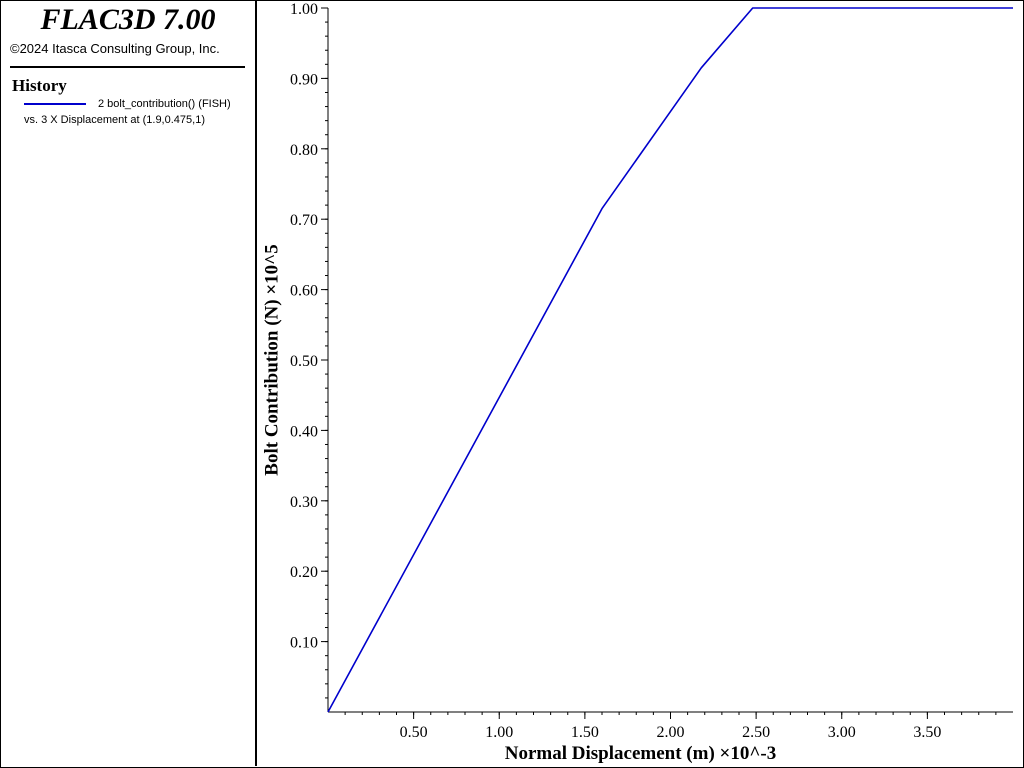  I want to click on x-tick-label: 1.50, so click(585, 732).